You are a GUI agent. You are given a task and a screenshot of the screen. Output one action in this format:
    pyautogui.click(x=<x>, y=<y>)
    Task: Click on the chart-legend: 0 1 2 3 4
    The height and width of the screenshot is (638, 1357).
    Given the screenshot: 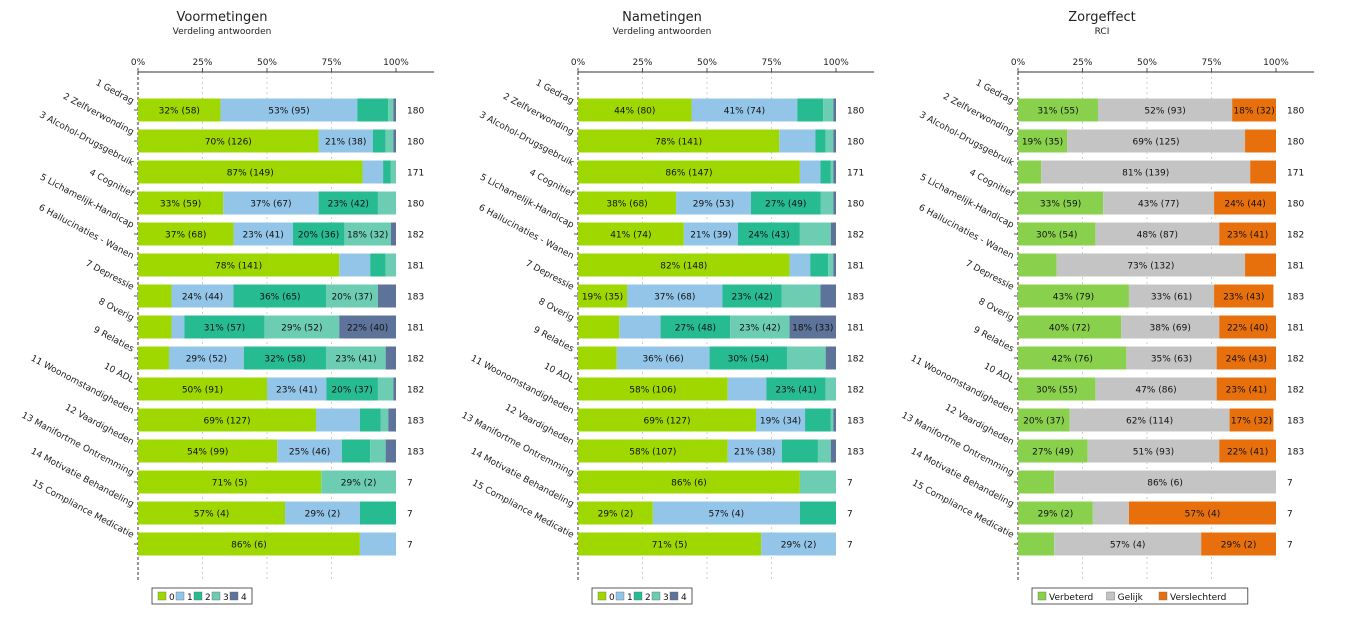 What is the action you would take?
    pyautogui.click(x=642, y=596)
    